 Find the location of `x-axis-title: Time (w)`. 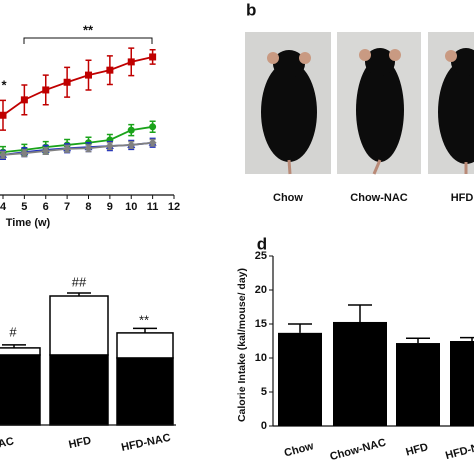

x-axis-title: Time (w) is located at coordinates (28, 223).